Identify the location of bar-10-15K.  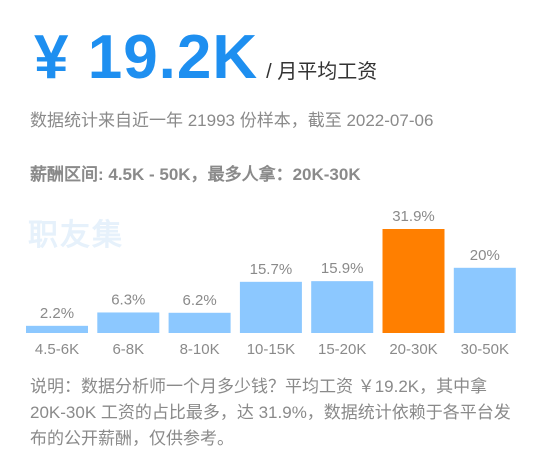
(270, 307).